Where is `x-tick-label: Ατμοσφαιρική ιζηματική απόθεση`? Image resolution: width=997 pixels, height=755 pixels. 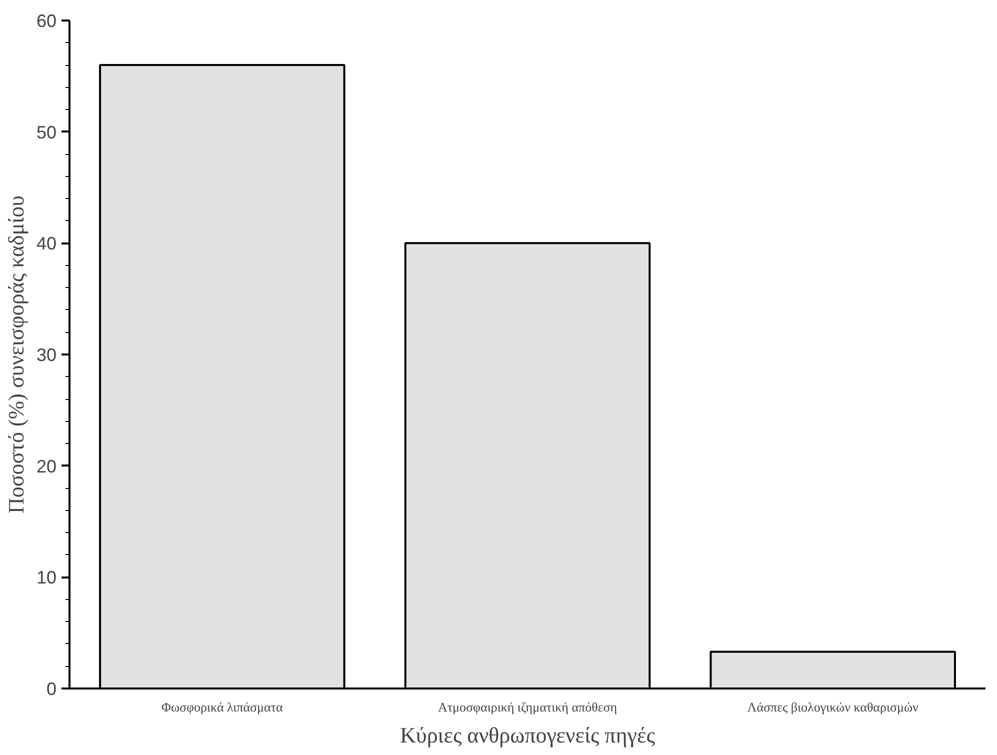 x-tick-label: Ατμοσφαιρική ιζηματική απόθεση is located at coordinates (528, 707).